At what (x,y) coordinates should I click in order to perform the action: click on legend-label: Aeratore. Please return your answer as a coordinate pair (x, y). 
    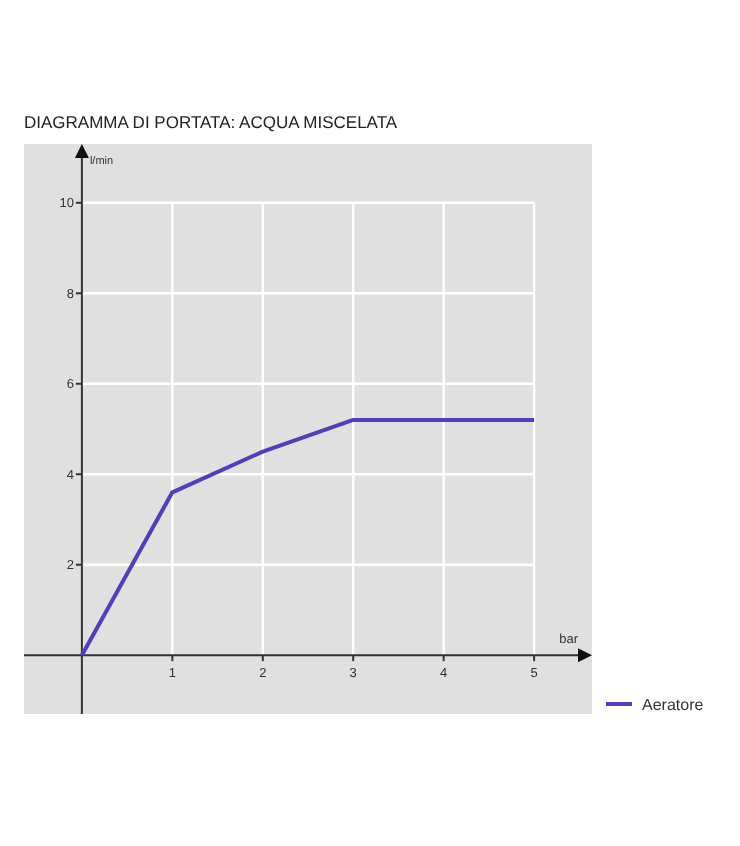
    Looking at the image, I should click on (673, 705).